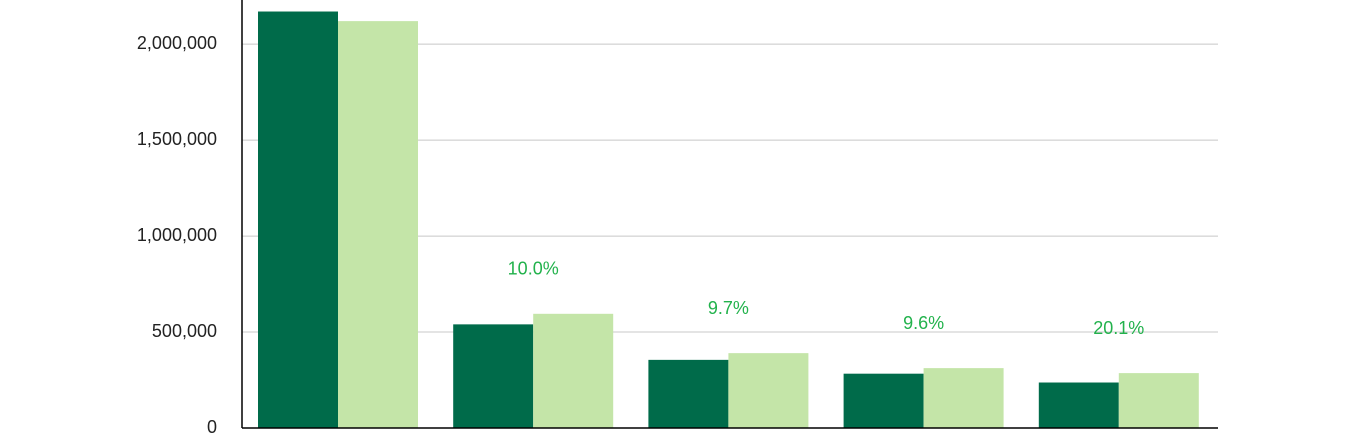 The image size is (1350, 440). I want to click on y-tick-label: 1,000,000, so click(177, 235).